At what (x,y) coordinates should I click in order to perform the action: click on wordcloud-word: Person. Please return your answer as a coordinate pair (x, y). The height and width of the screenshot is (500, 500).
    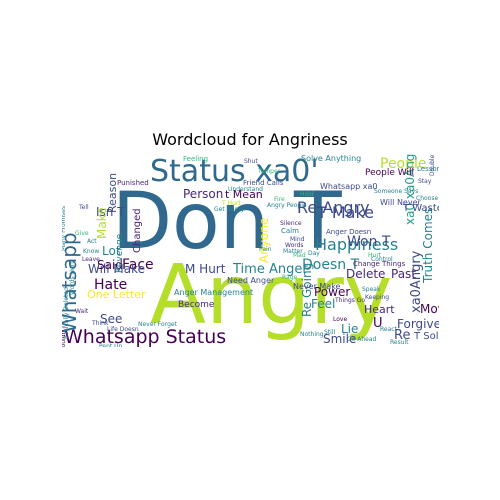
    Looking at the image, I should click on (203, 194).